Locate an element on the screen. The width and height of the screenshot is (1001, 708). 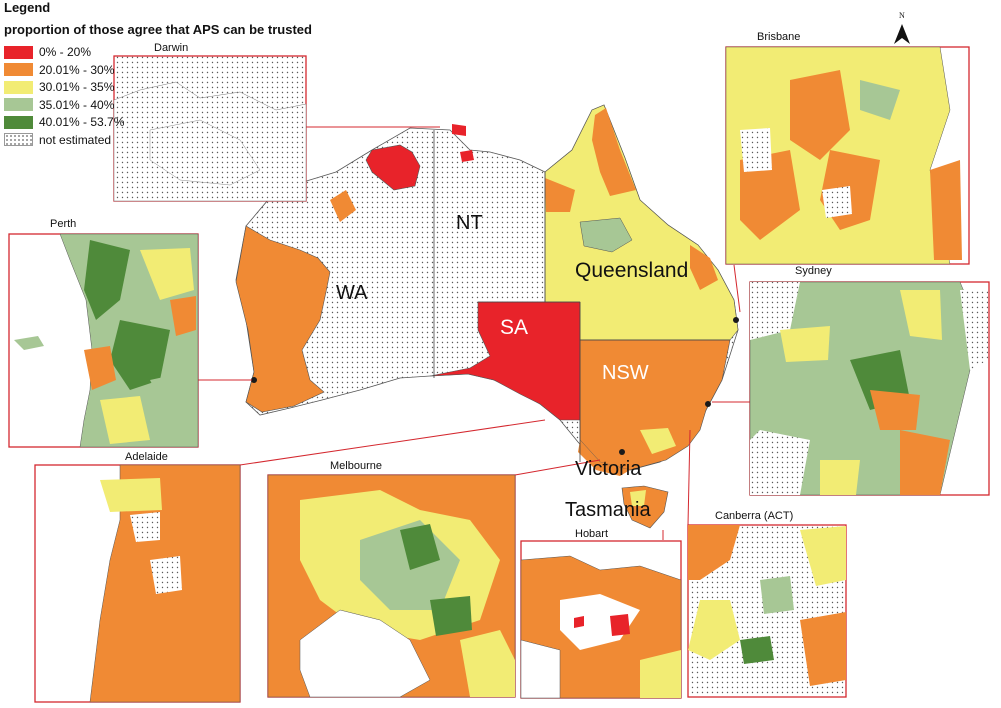
inset-label-canberra: Canberra (ACT) is located at coordinates (754, 516).